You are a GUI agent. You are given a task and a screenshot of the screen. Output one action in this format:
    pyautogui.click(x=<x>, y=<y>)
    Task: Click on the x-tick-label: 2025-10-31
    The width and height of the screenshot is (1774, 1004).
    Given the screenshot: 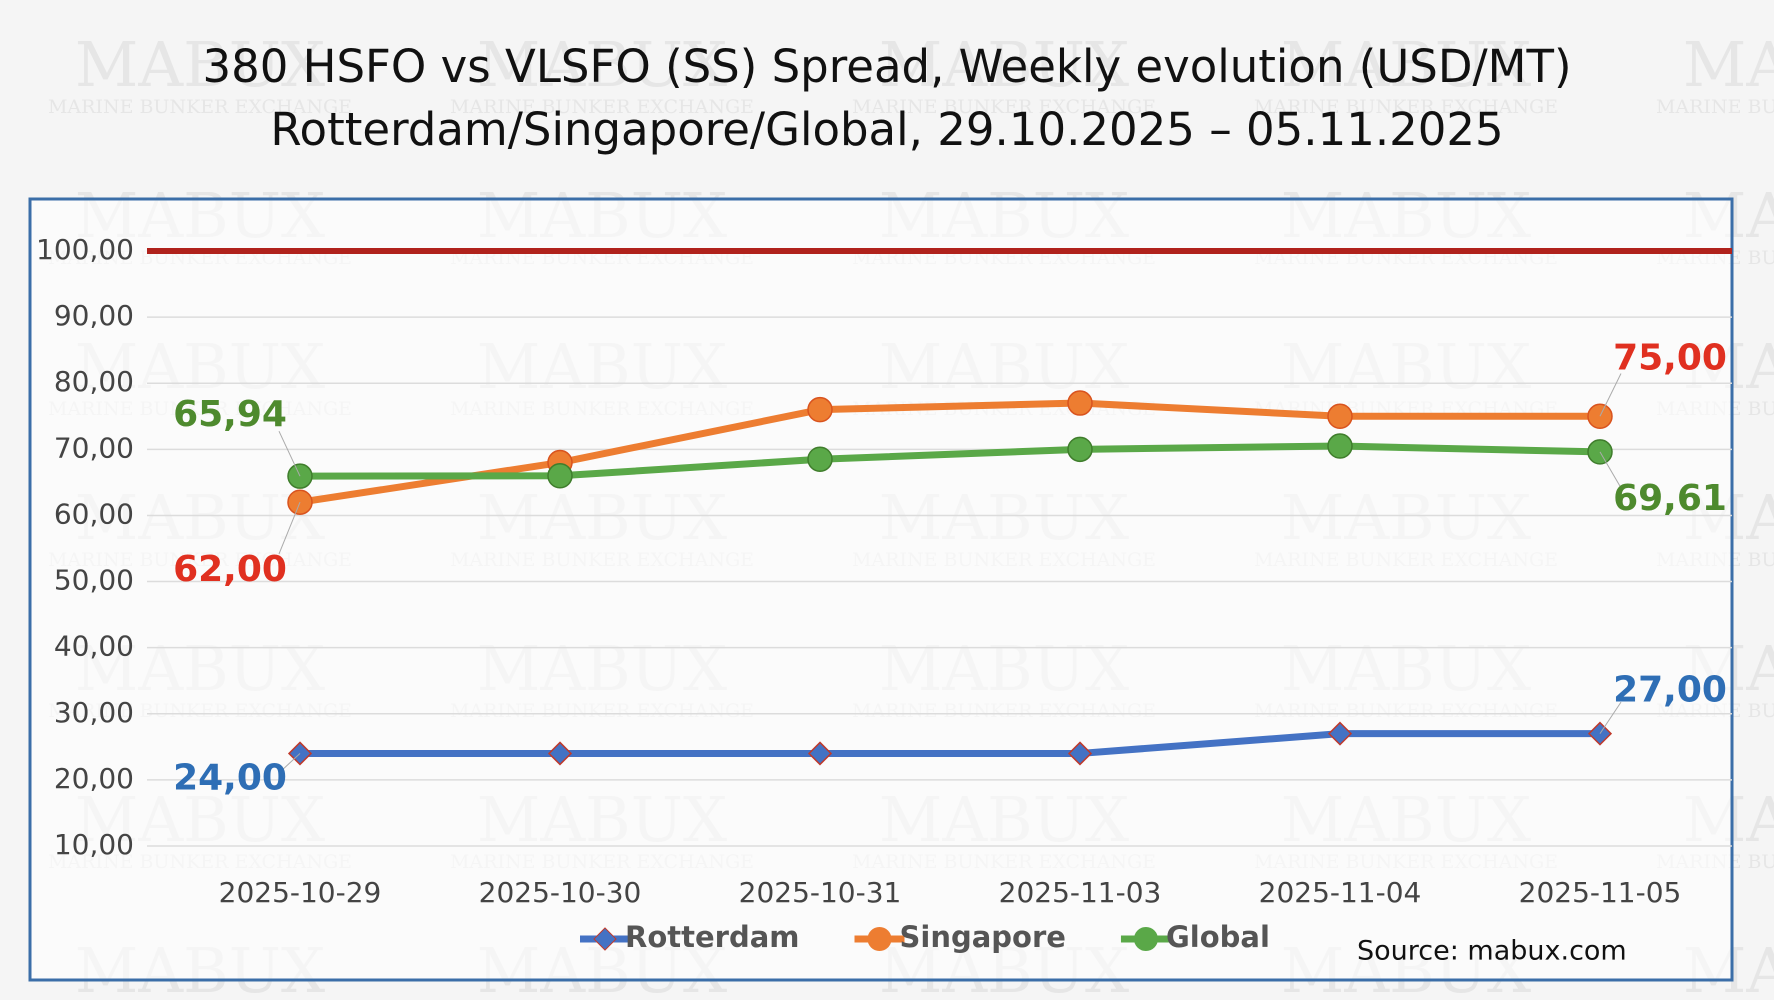 What is the action you would take?
    pyautogui.click(x=820, y=892)
    